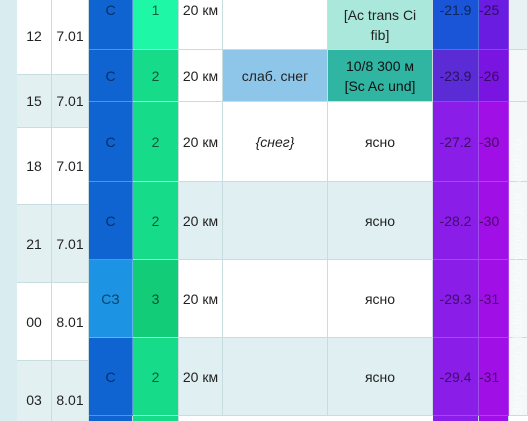 This screenshot has height=421, width=528. Describe the element at coordinates (456, 76) in the screenshot. I see `temp-cell: -23.9` at that location.